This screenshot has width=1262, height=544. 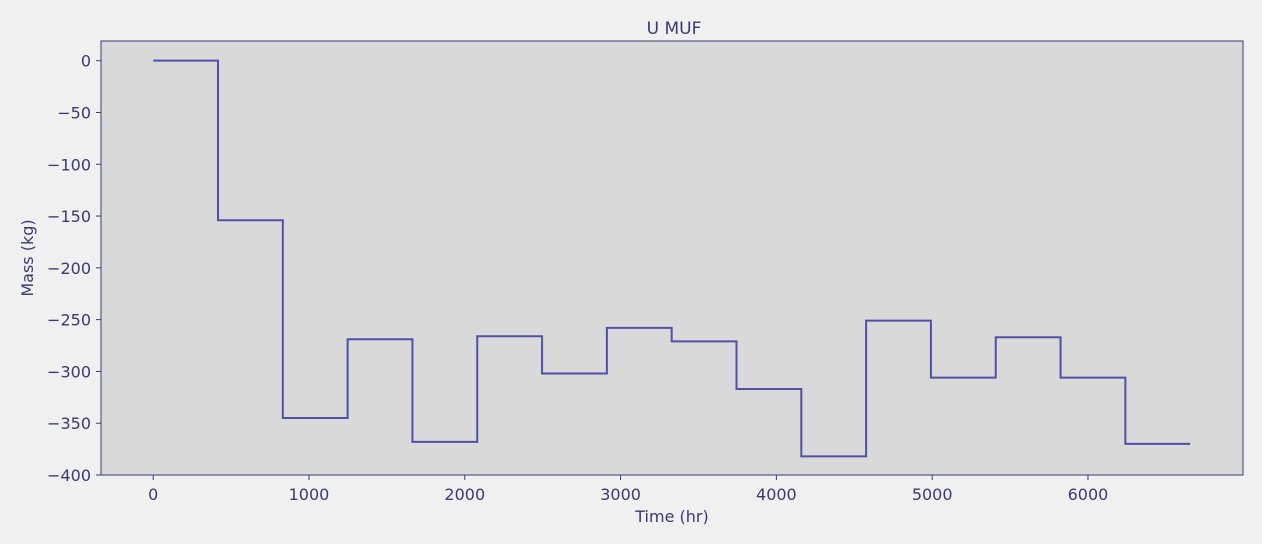 What do you see at coordinates (69, 423) in the screenshot?
I see `y-tick-label: −350` at bounding box center [69, 423].